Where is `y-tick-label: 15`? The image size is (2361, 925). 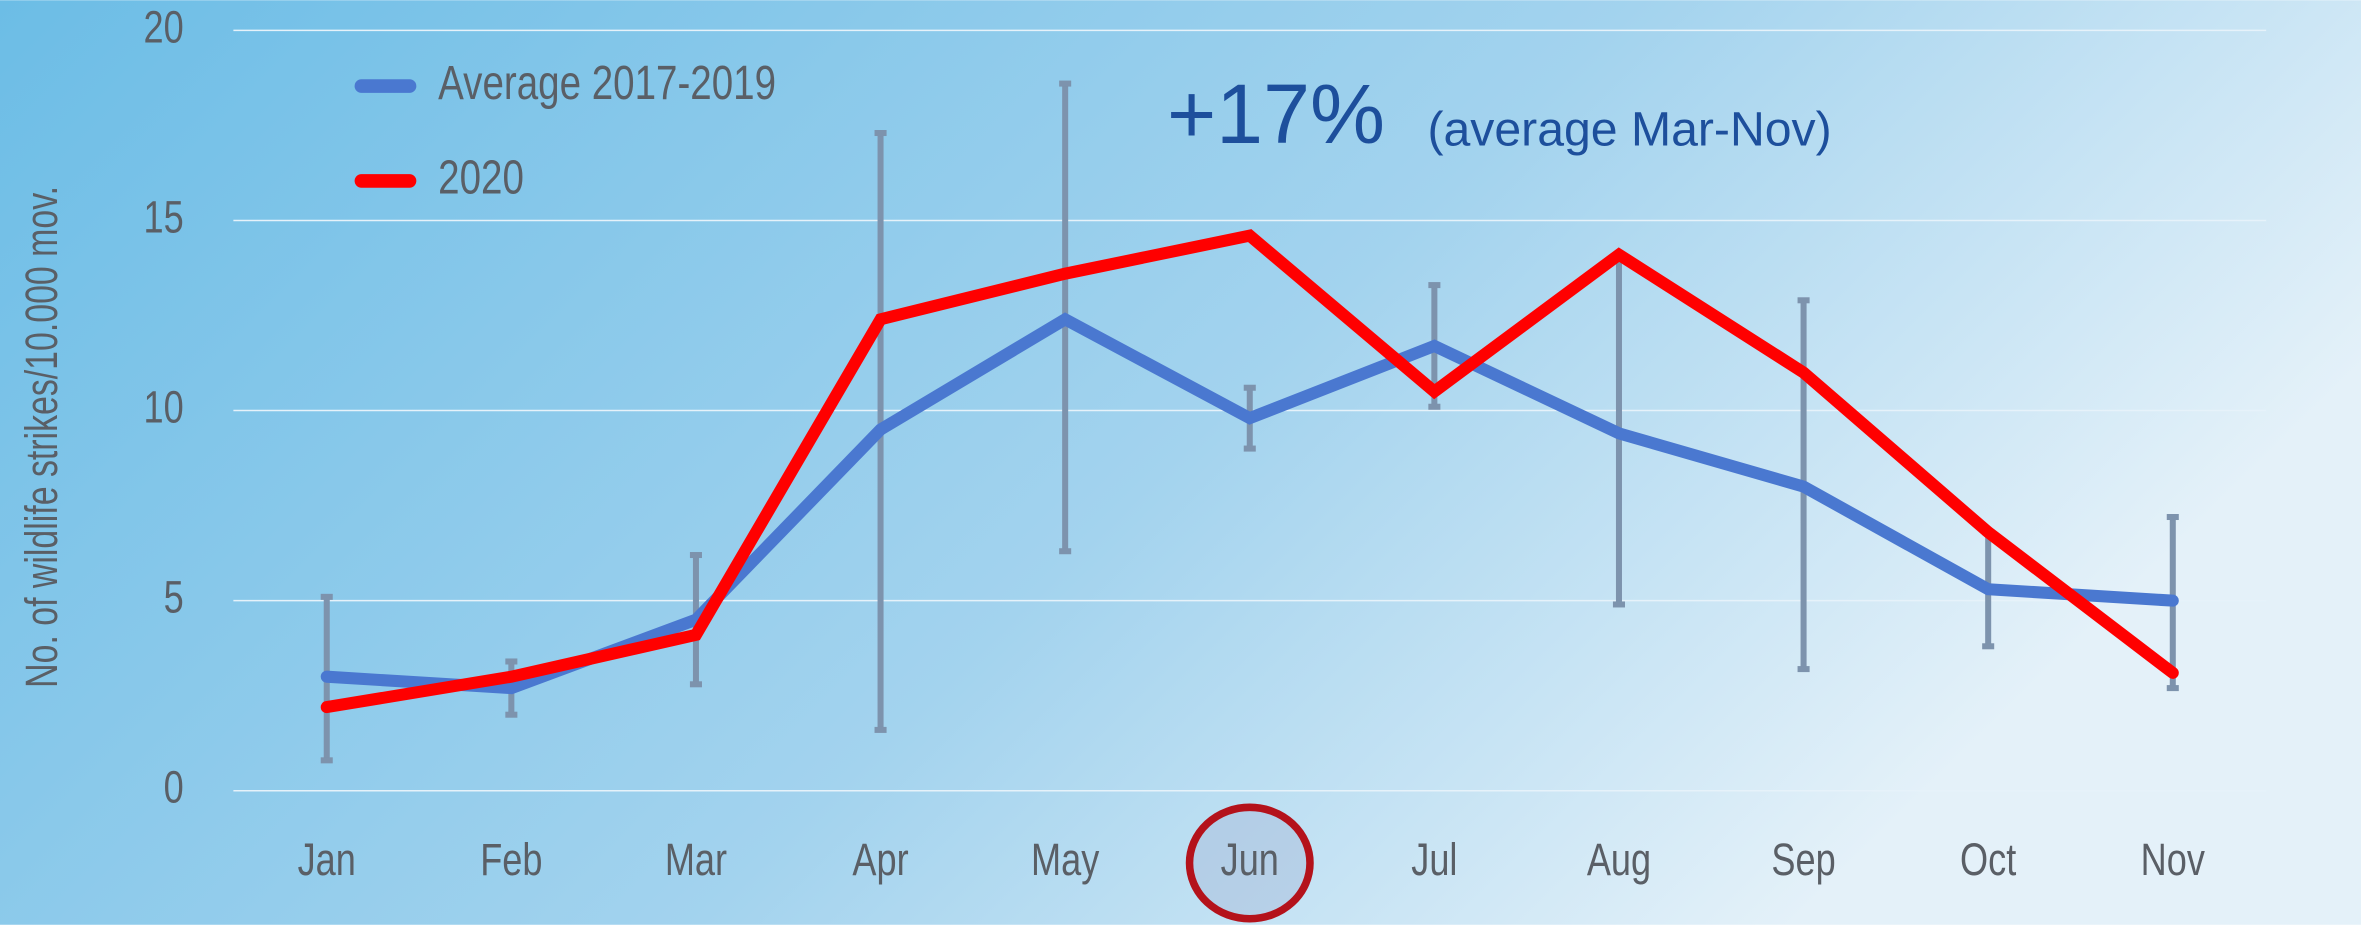 y-tick-label: 15 is located at coordinates (164, 217).